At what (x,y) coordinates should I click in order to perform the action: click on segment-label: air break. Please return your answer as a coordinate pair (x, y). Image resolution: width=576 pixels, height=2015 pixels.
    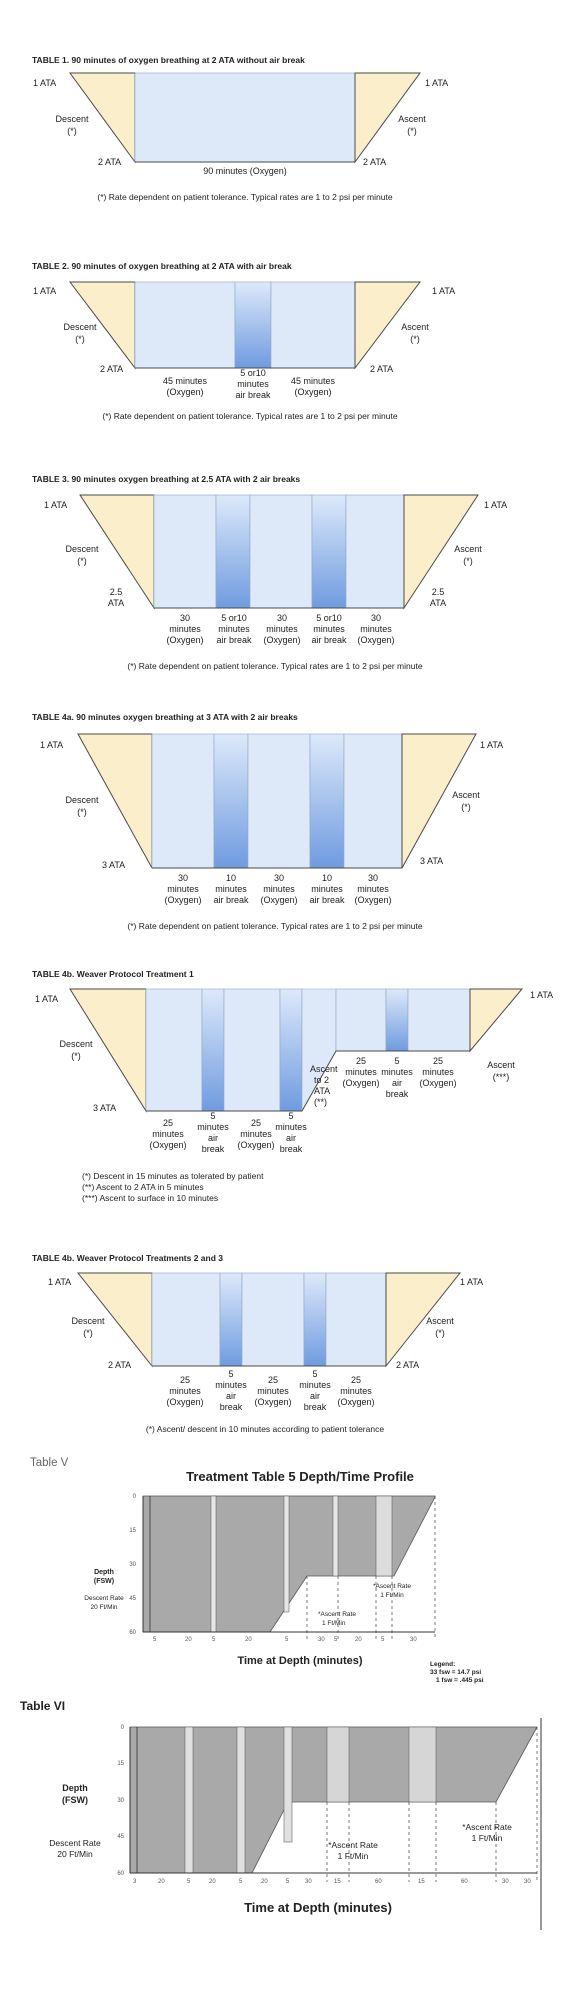
    Looking at the image, I should click on (327, 900).